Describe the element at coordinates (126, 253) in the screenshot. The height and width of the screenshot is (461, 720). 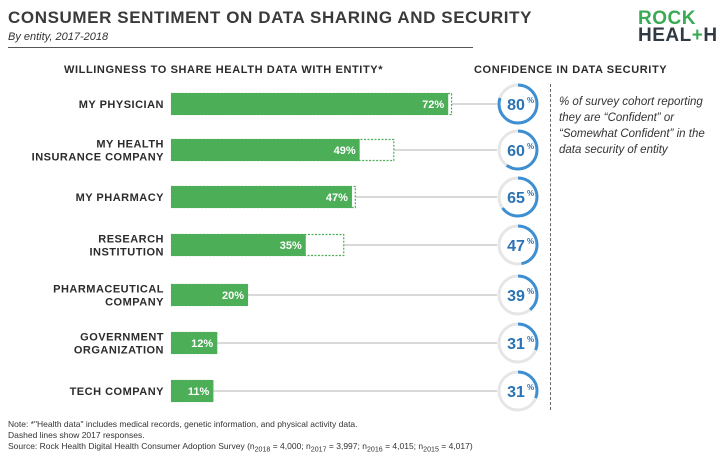
I see `category-label: INSTITUTION` at that location.